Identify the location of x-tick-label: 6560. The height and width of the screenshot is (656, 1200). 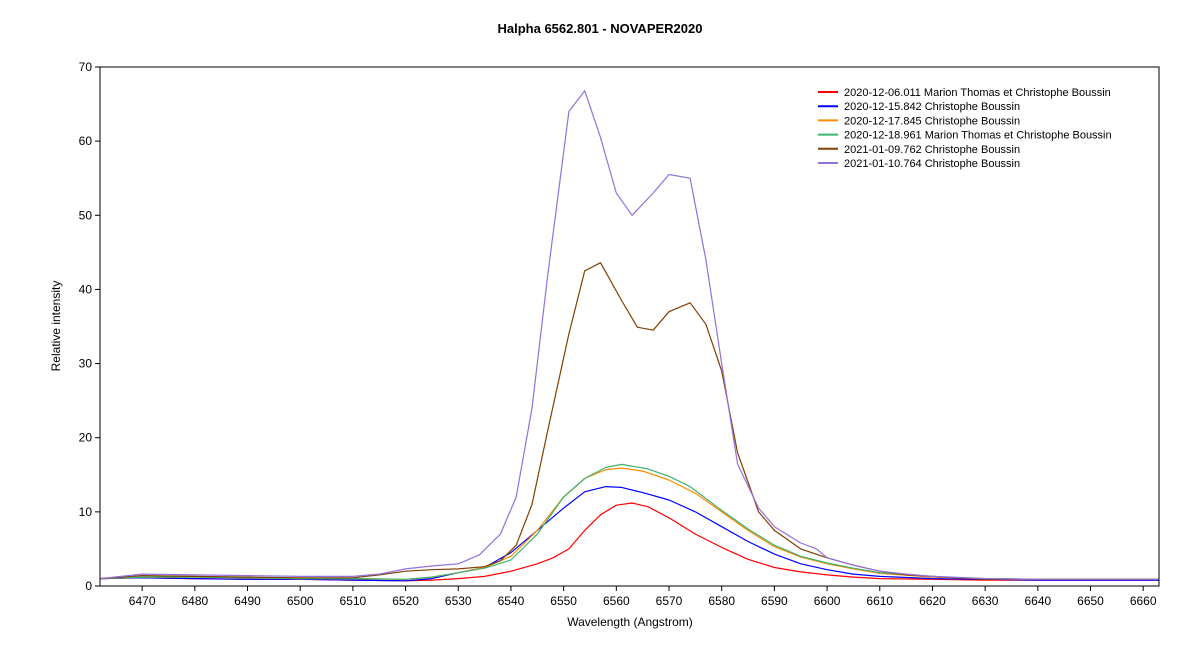
(616, 601).